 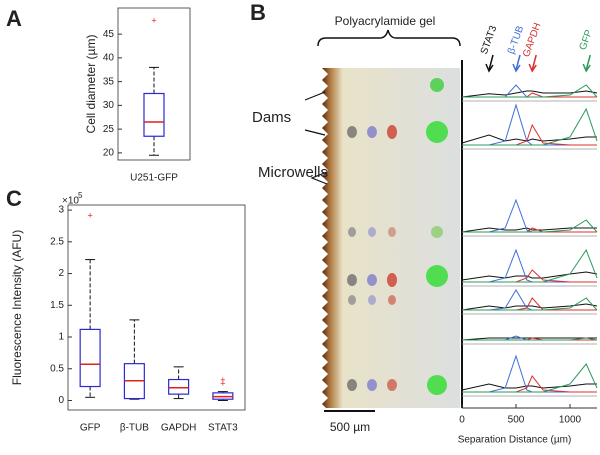 I want to click on legend-label: GFP, so click(x=586, y=39).